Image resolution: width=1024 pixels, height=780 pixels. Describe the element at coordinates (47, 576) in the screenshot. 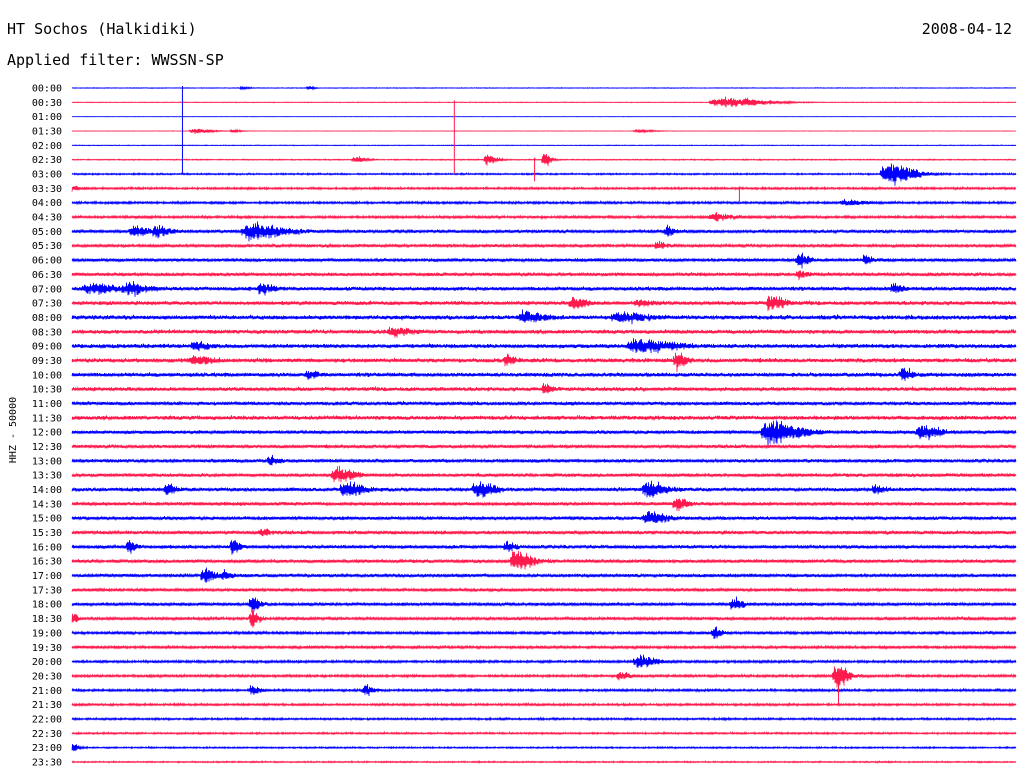

I see `row-time-label: 17:00` at that location.